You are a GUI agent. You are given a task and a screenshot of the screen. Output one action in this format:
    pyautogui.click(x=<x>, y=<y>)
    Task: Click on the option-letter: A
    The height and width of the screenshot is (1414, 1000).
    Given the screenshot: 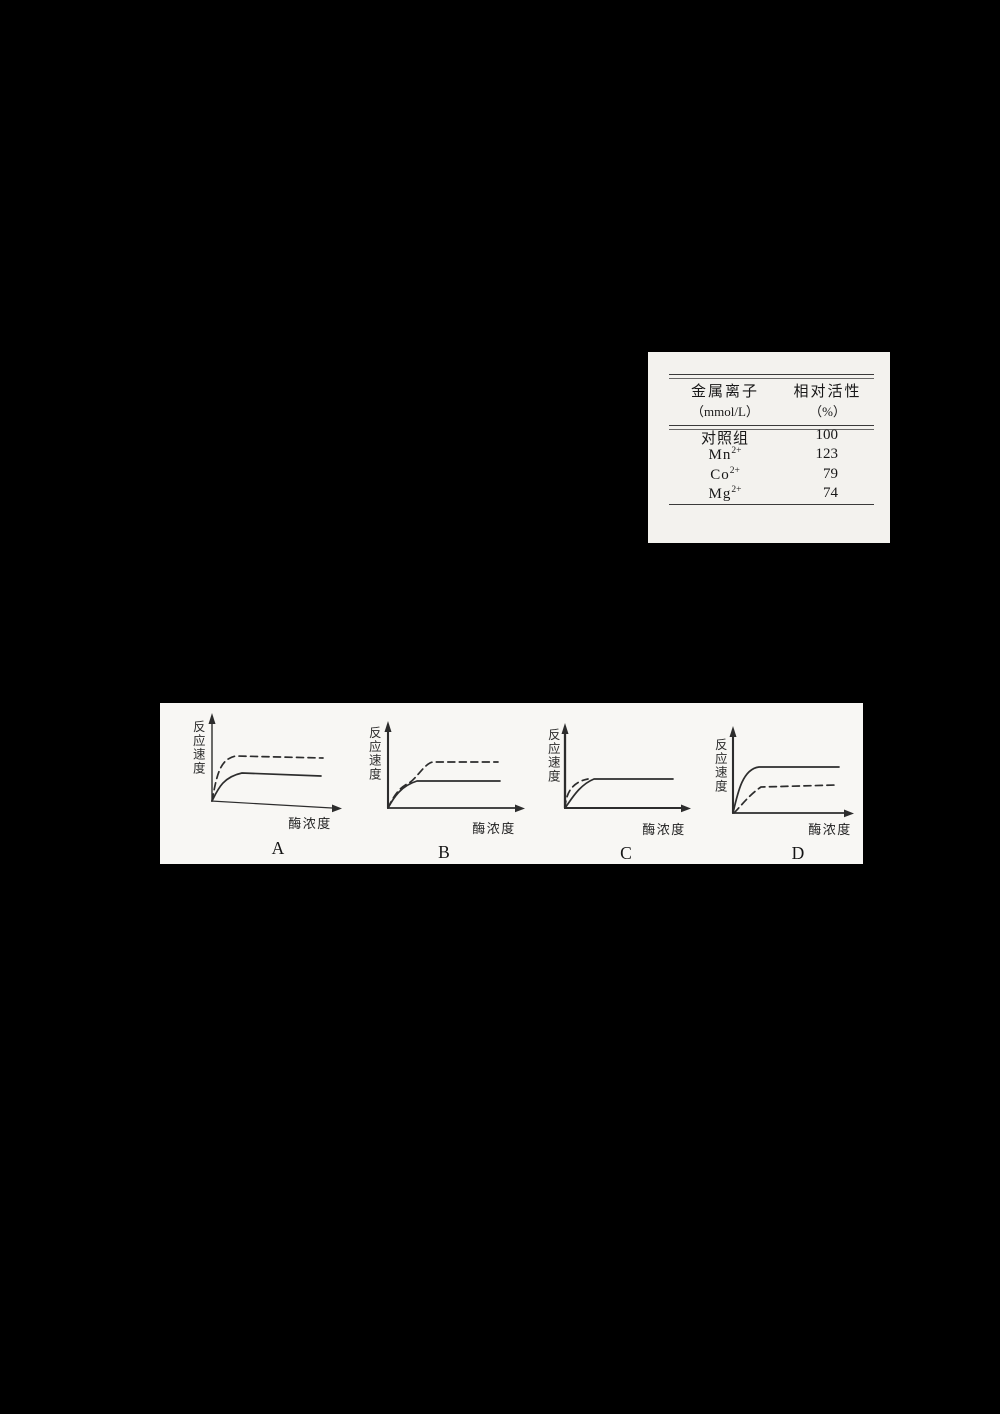 What is the action you would take?
    pyautogui.click(x=278, y=848)
    